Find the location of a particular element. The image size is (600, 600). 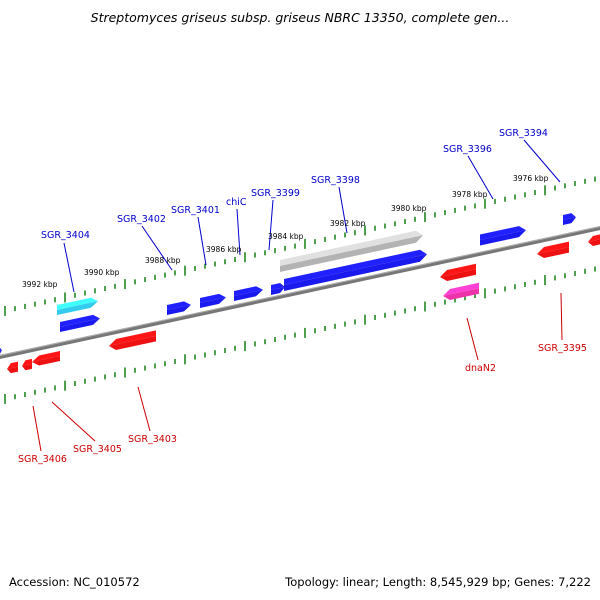

gene-arrow-highlight is located at coordinates (77, 306).